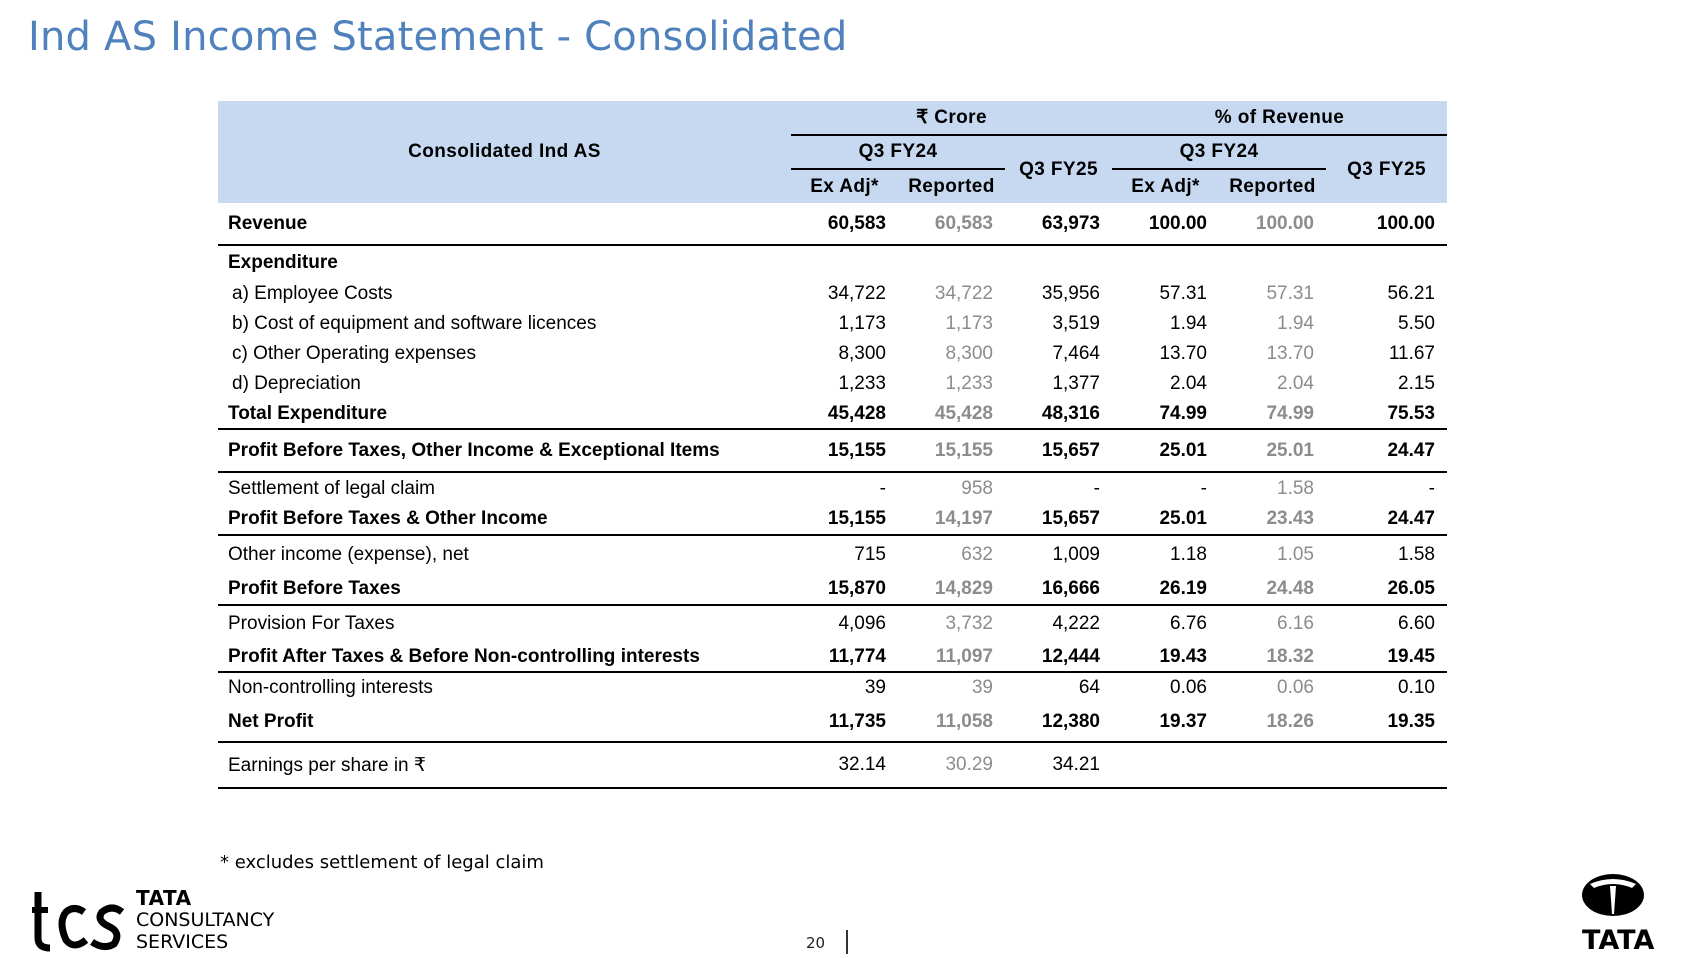 The height and width of the screenshot is (958, 1685). Describe the element at coordinates (1076, 353) in the screenshot. I see `row-value: 7,464` at that location.